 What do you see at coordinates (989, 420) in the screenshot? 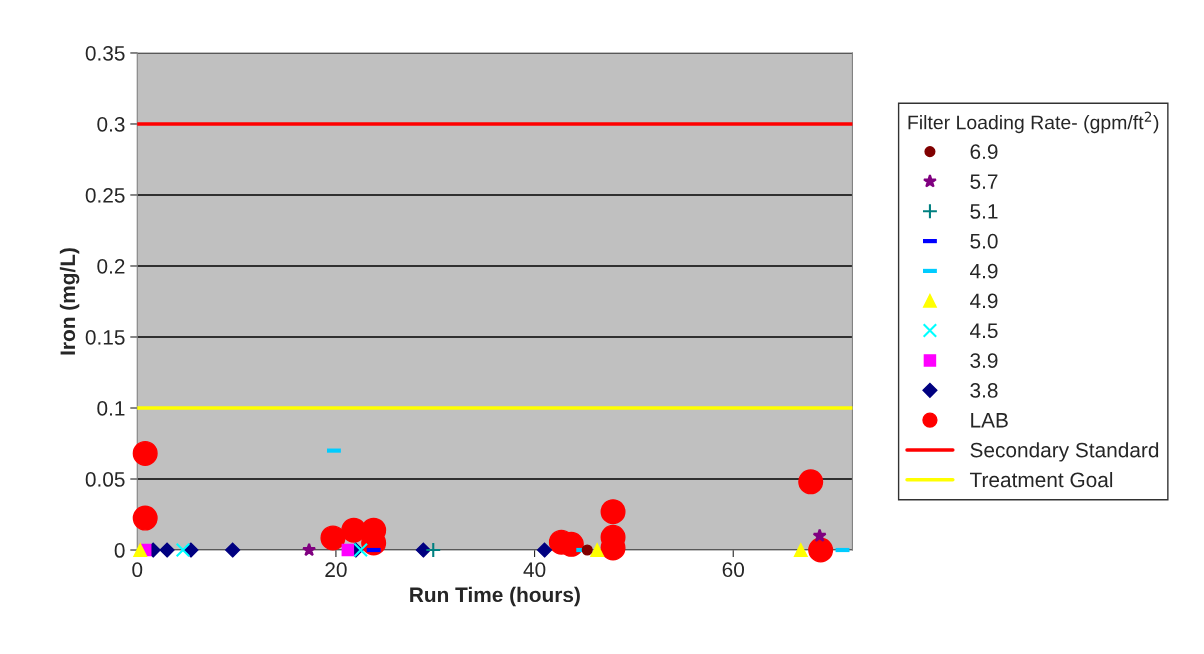
I see `legend-label: LAB` at bounding box center [989, 420].